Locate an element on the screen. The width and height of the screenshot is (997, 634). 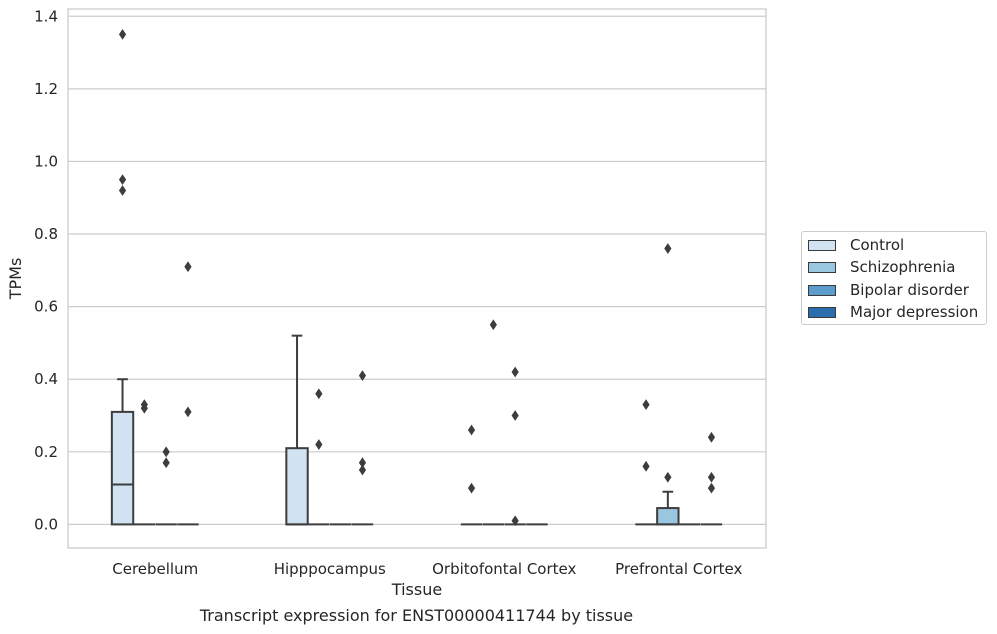
y-tick-labels: 0.0 0.2 0.4 0.6 0.8 1.0 1.2 1.4 is located at coordinates (46, 270).